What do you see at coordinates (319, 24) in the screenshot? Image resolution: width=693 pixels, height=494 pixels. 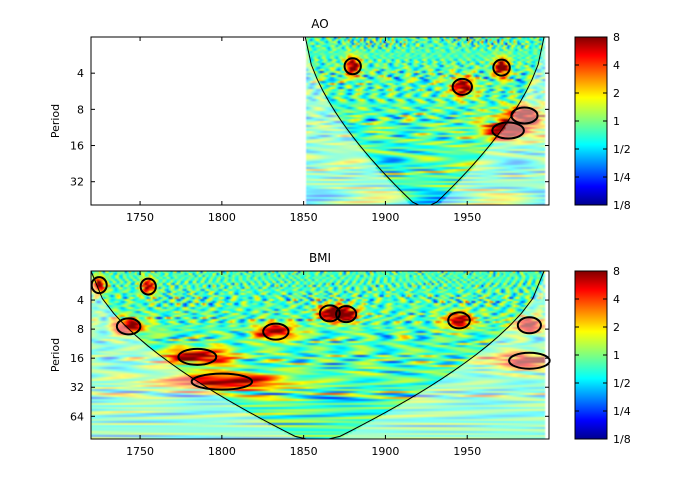 I see `chart-title: AO` at bounding box center [319, 24].